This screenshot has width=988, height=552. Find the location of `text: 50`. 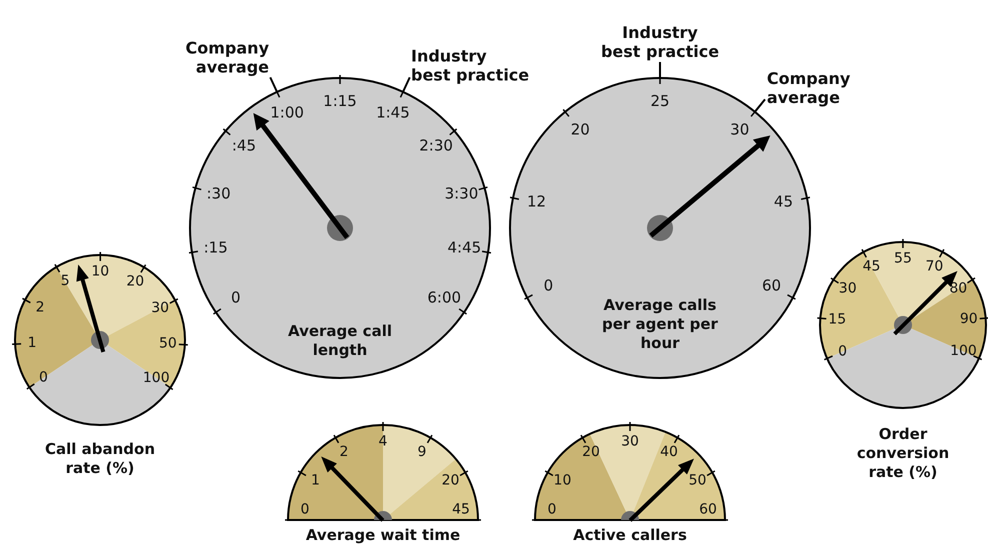

text: 50 is located at coordinates (167, 343).